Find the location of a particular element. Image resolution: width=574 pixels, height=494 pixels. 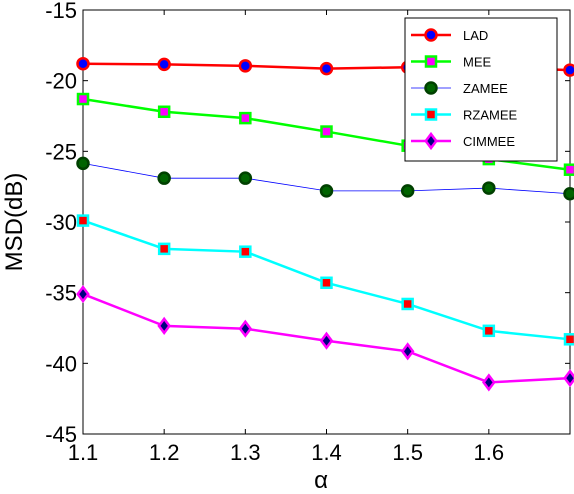

legend-marker-rzamee is located at coordinates (431, 114).